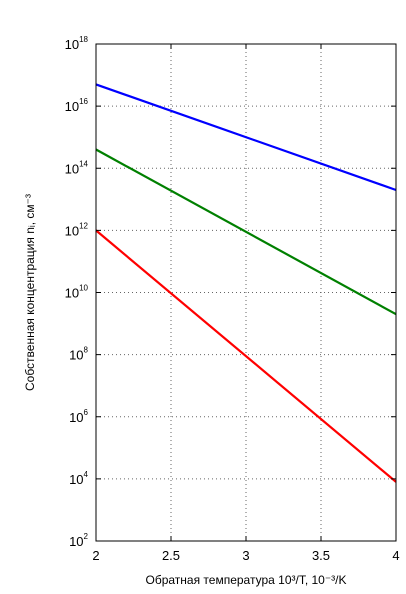  Describe the element at coordinates (78, 416) in the screenshot. I see `y-tick-label: 10⁶` at that location.